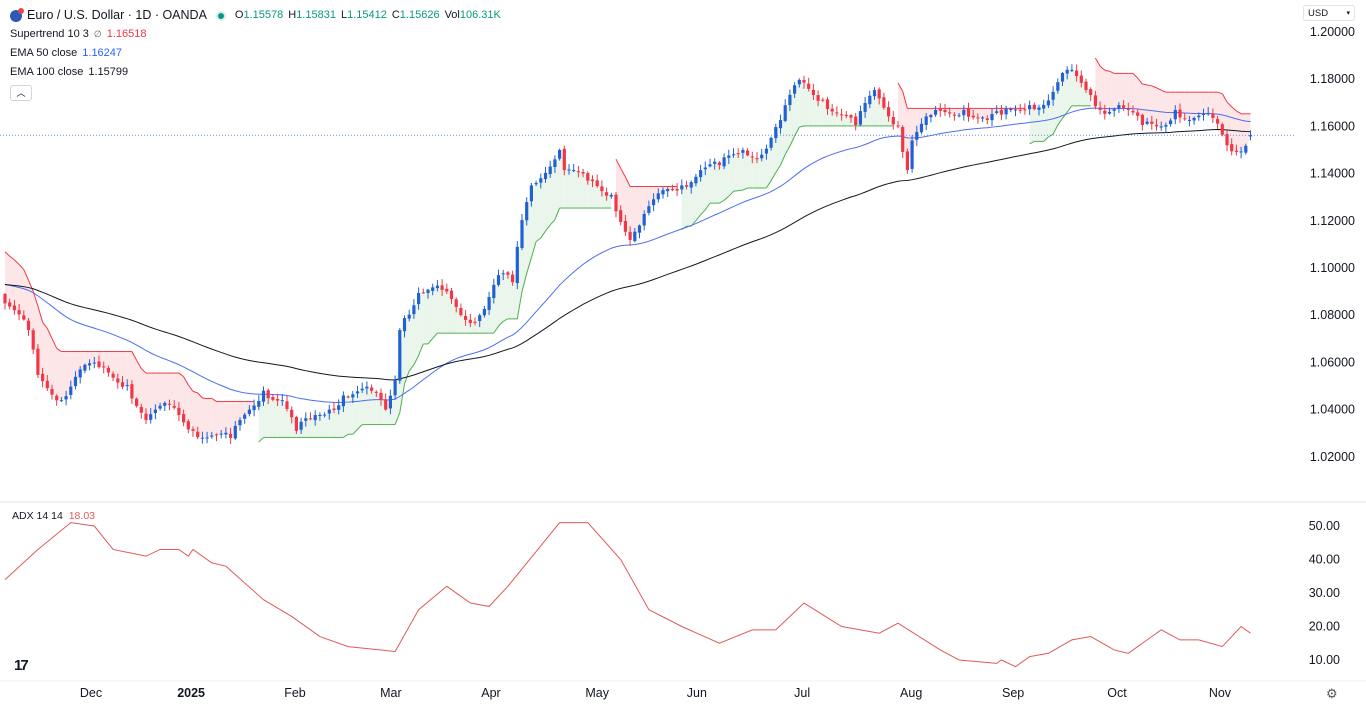 The height and width of the screenshot is (713, 1366). I want to click on high-label: H, so click(292, 15).